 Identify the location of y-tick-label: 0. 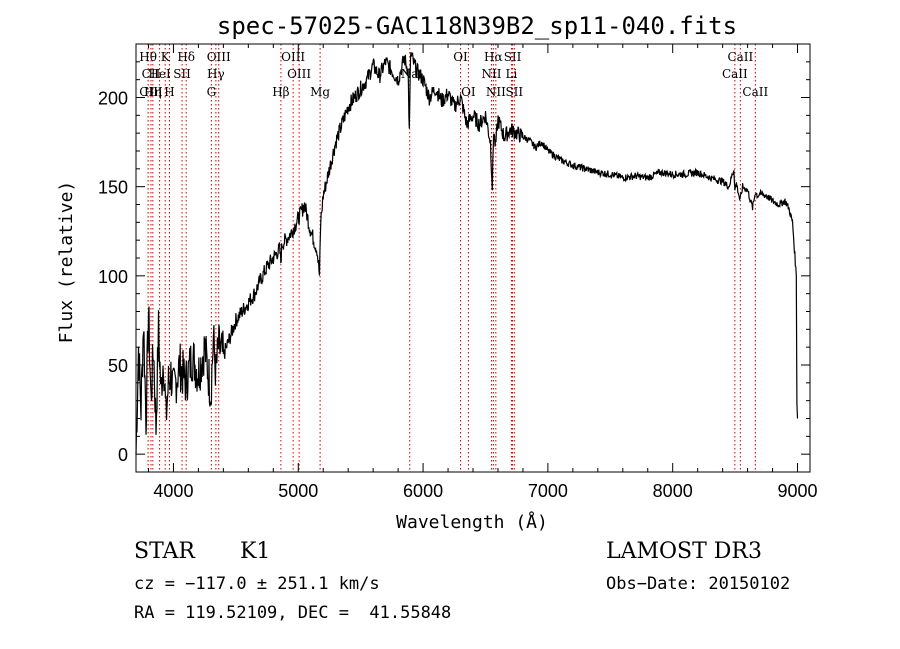
(123, 455).